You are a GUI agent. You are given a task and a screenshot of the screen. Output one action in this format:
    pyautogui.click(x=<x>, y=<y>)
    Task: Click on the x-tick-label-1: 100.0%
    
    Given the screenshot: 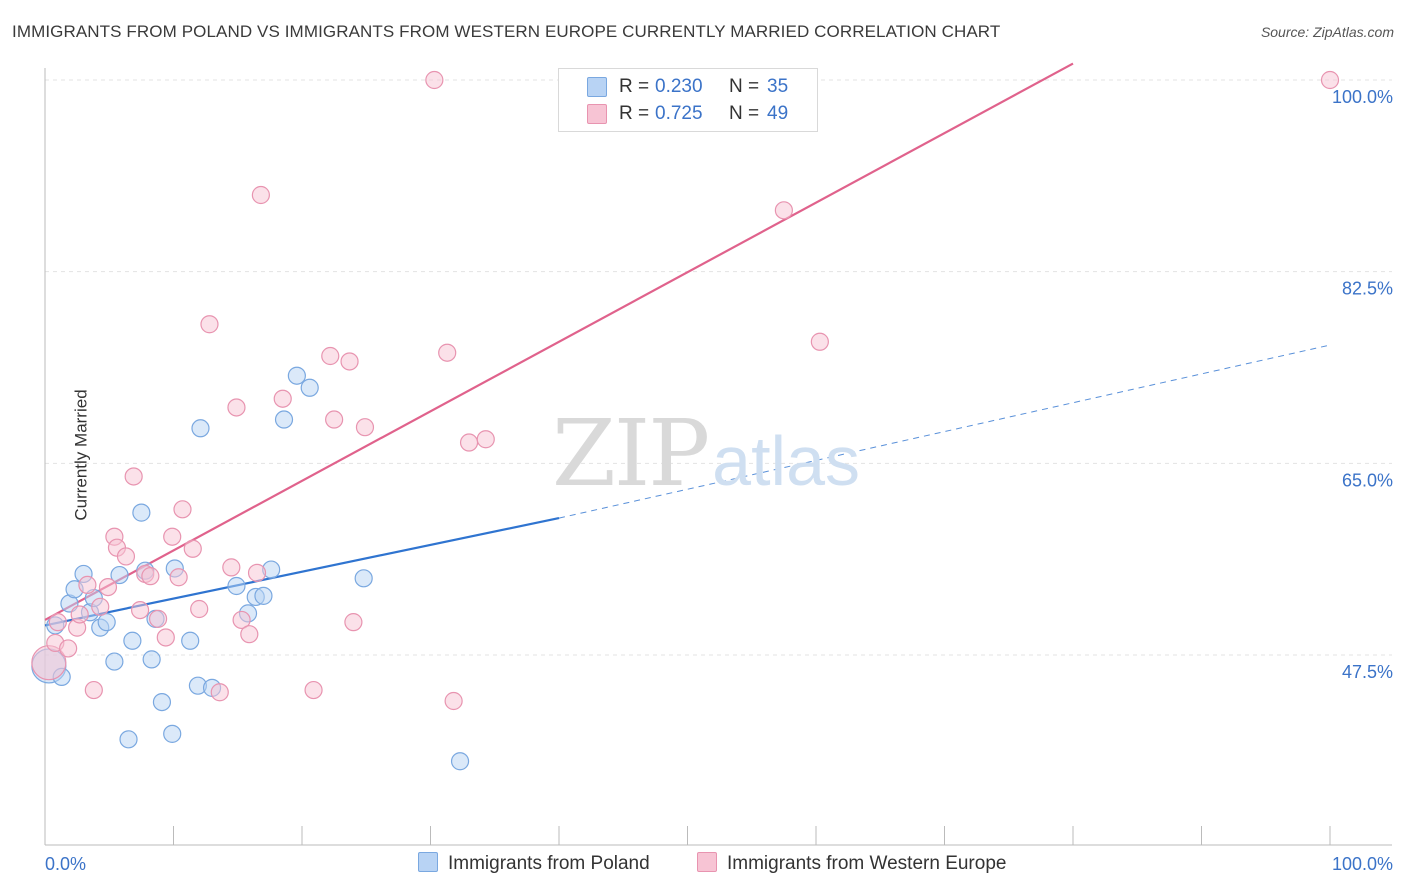 What is the action you would take?
    pyautogui.click(x=1362, y=864)
    